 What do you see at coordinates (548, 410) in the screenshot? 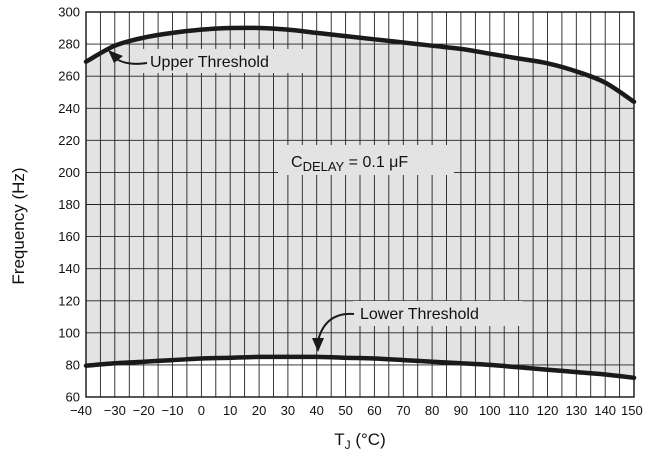
I see `x-tick-label: 120` at bounding box center [548, 410].